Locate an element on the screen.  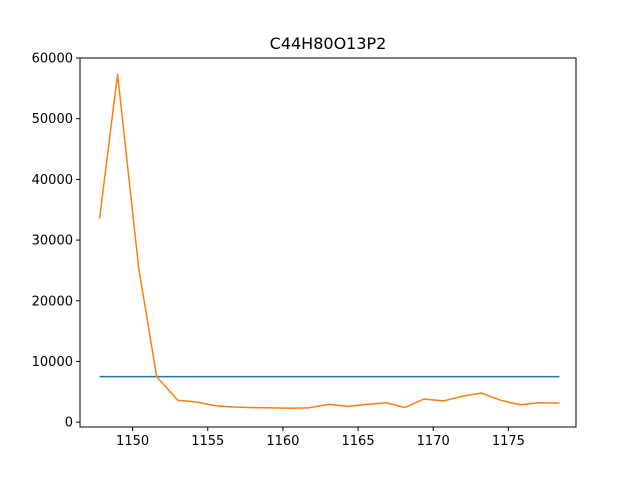
y-tick-label: 30000 is located at coordinates (52, 241).